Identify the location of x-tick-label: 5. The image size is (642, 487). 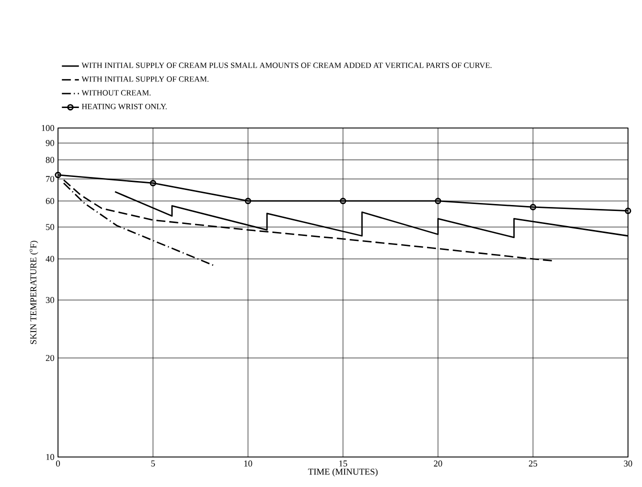
(153, 463).